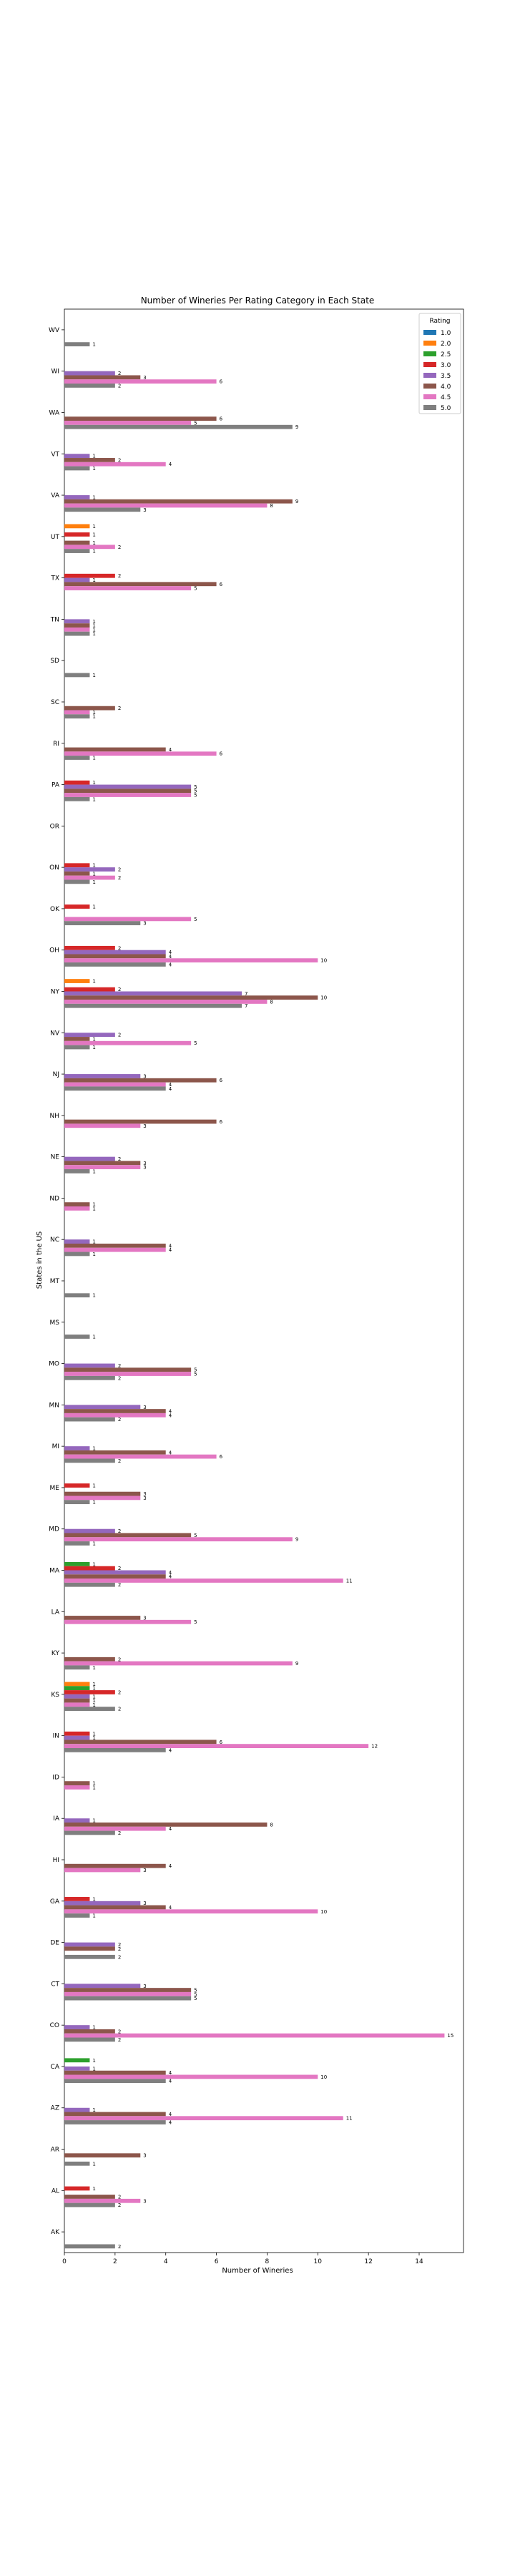 The width and height of the screenshot is (515, 2576). Describe the element at coordinates (77, 716) in the screenshot. I see `bar-SC-5.0` at that location.